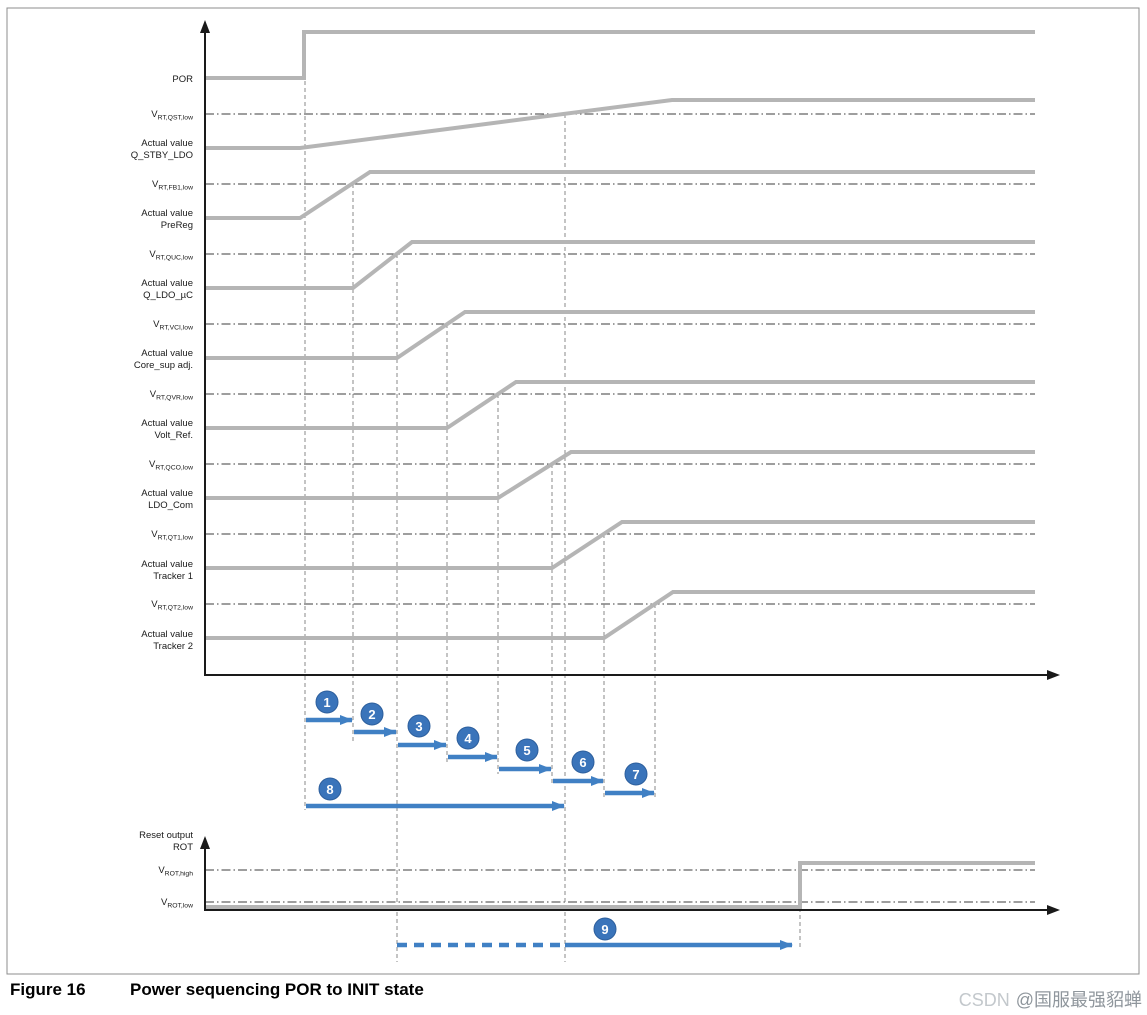  I want to click on actual-label-ldo-com-line2: LDO_Com, so click(170, 505).